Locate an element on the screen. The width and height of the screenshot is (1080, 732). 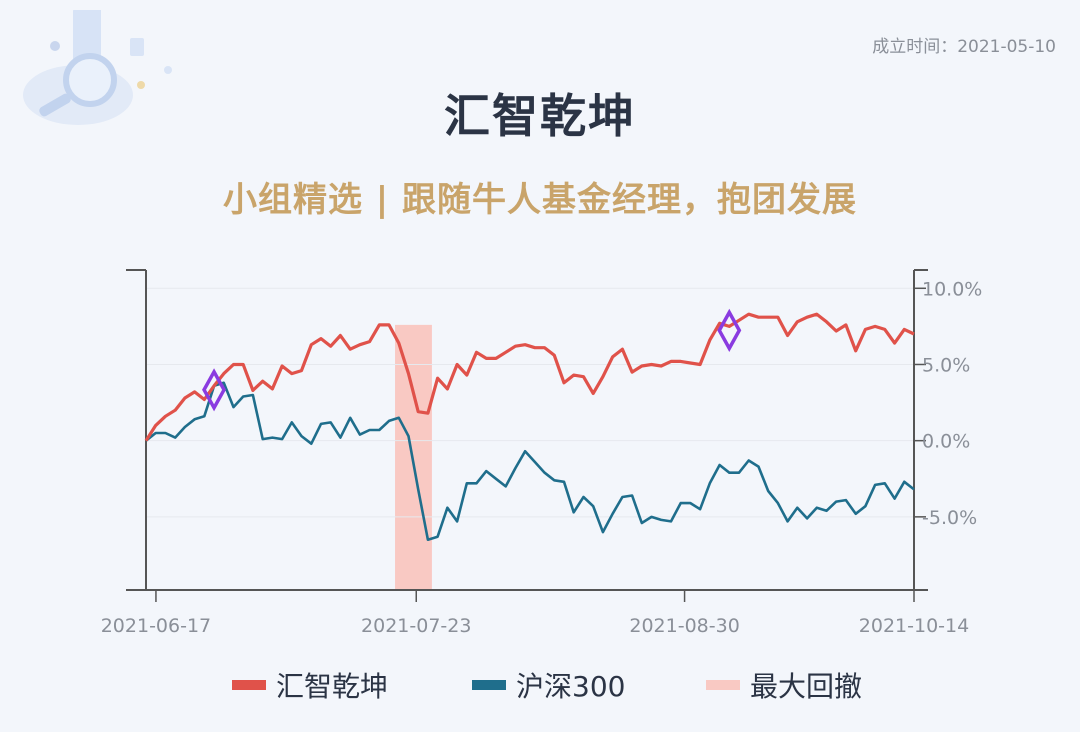
y-tick-label: 5.0% is located at coordinates (946, 365).